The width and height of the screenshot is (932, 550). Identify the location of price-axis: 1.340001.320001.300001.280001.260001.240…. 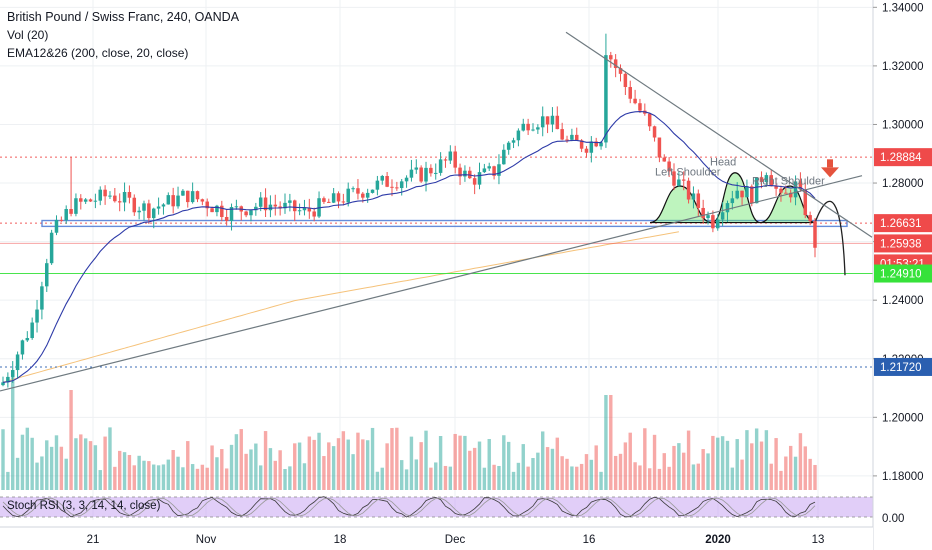
(902, 275).